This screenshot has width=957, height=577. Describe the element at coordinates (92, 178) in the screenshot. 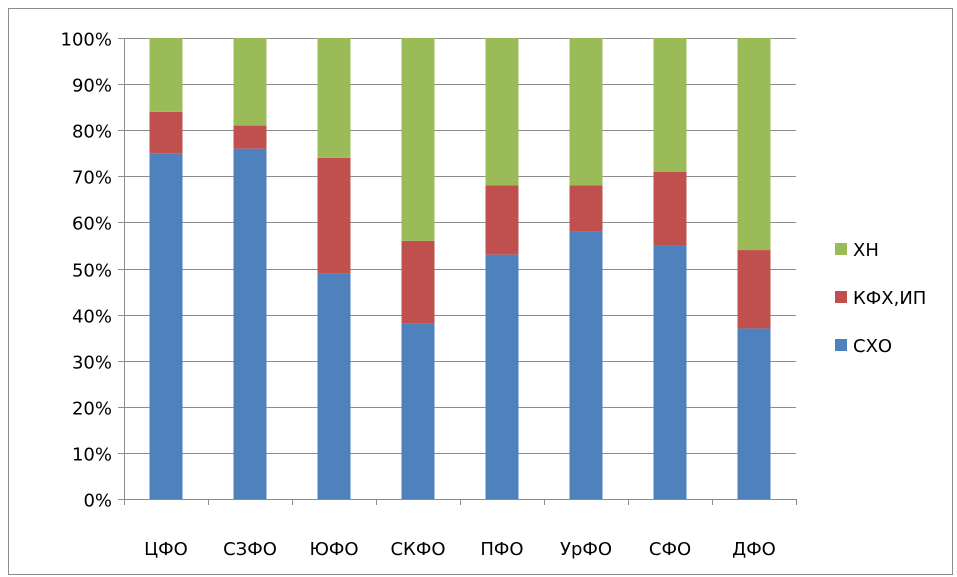

I see `y-tick-label: 70%` at that location.